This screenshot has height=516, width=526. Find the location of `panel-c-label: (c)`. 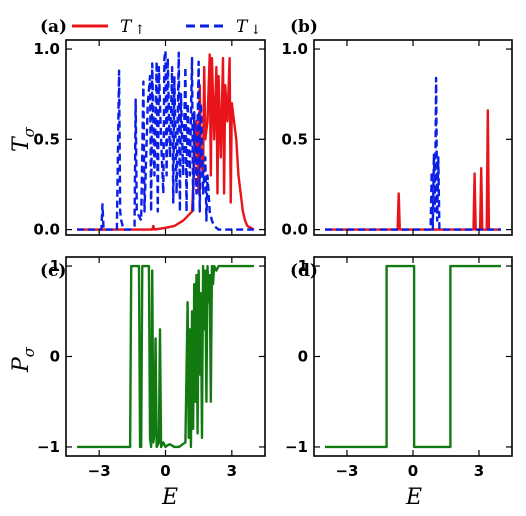

panel-c-label: (c) is located at coordinates (53, 271).